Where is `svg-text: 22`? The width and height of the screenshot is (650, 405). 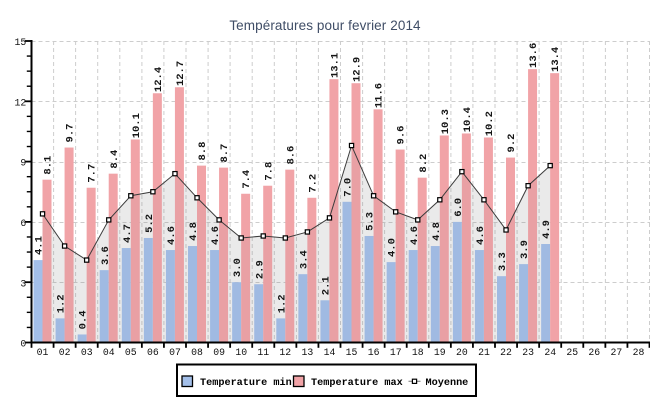 svg-text: 22 is located at coordinates (506, 352).